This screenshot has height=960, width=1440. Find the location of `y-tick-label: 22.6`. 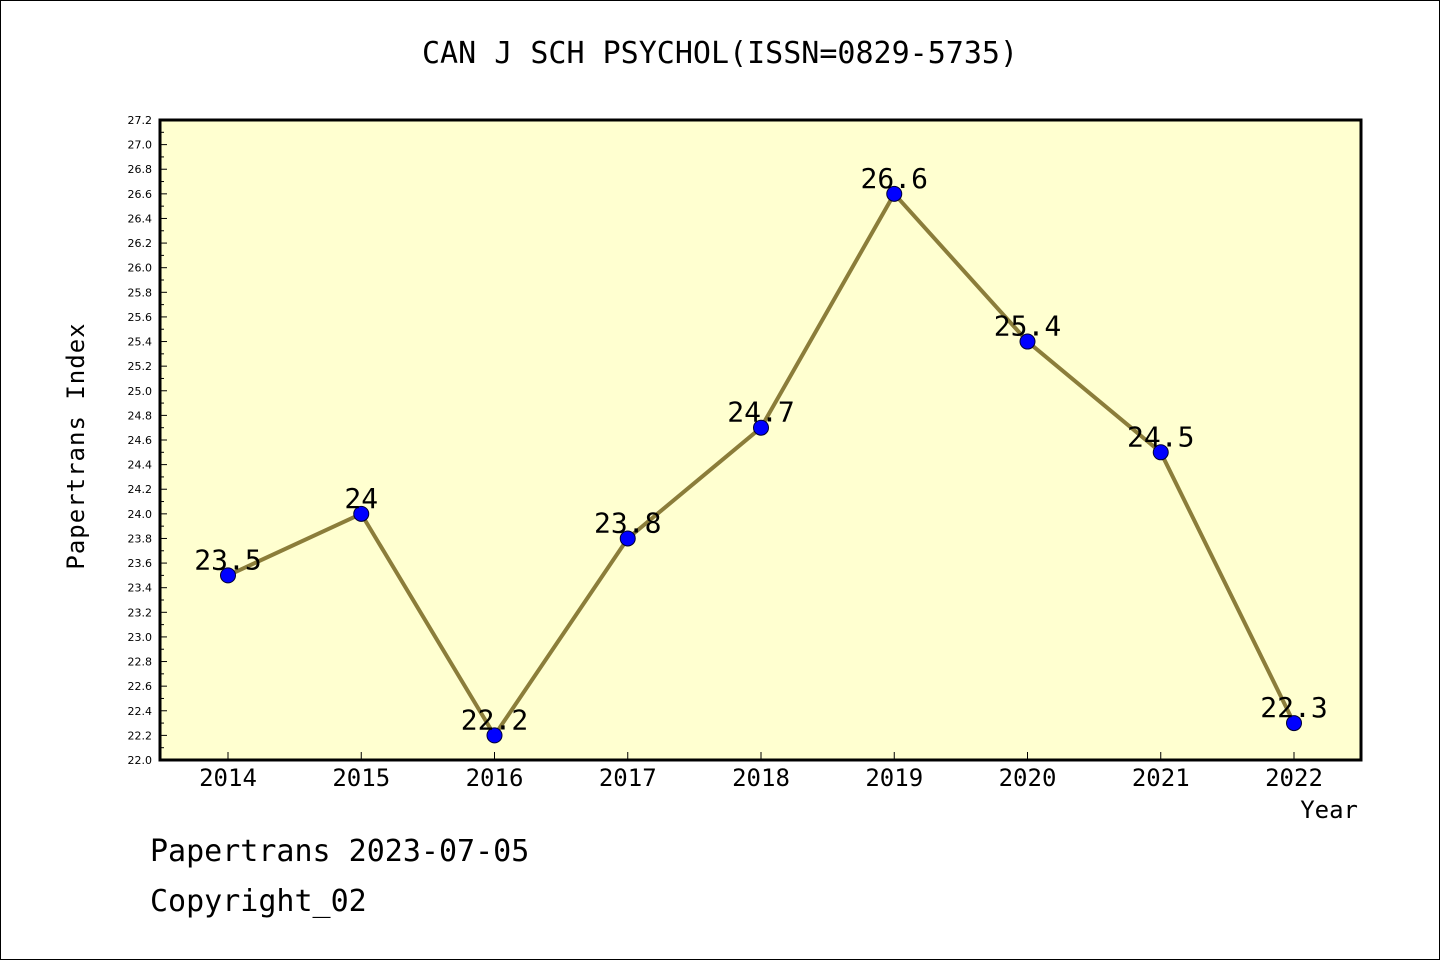

y-tick-label: 22.6 is located at coordinates (140, 686).